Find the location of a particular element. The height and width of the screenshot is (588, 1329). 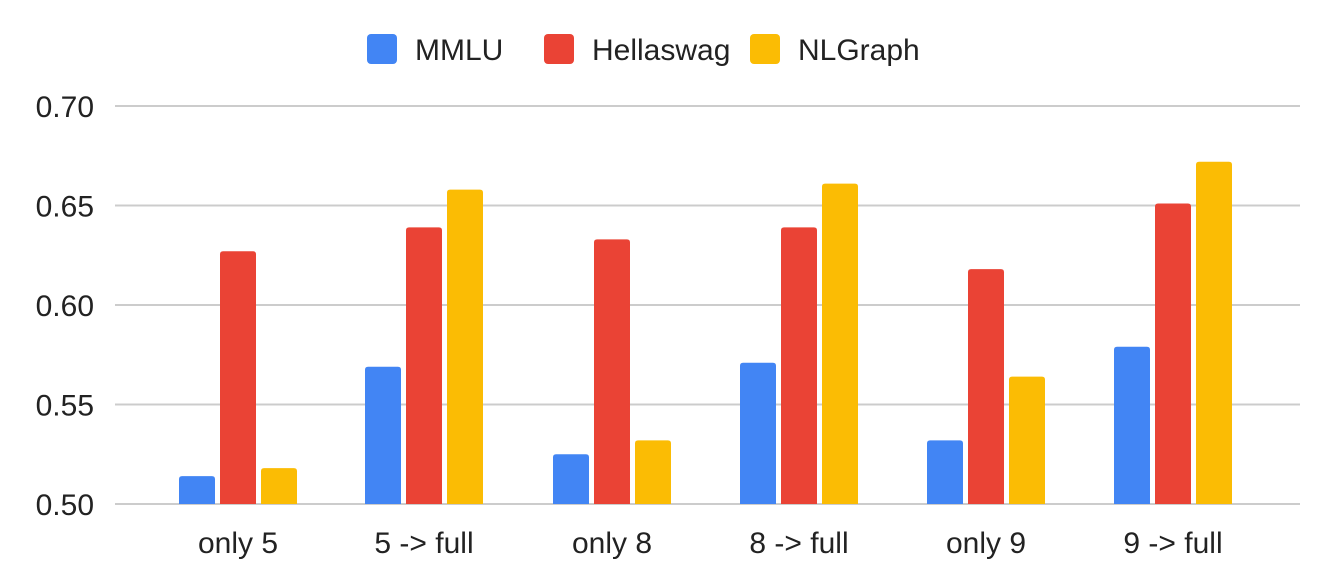

y-tick-label: 0.70 is located at coordinates (65, 107).